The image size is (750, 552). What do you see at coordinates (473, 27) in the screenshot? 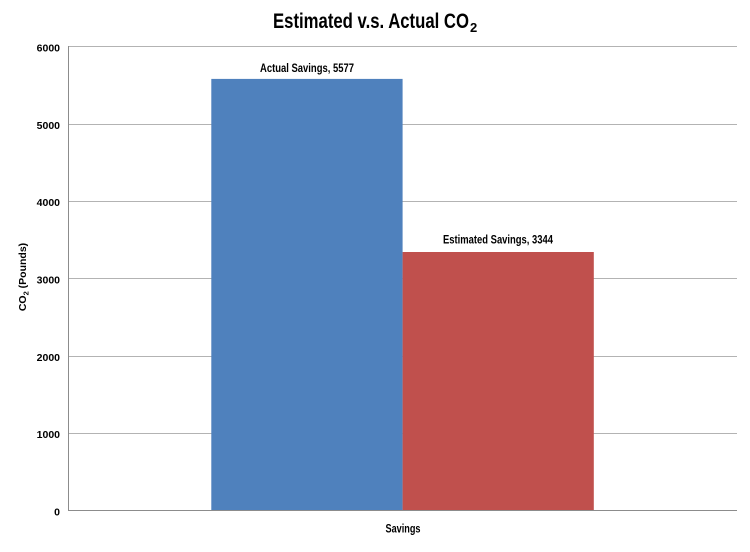
I see `svg-text: 2` at bounding box center [473, 27].